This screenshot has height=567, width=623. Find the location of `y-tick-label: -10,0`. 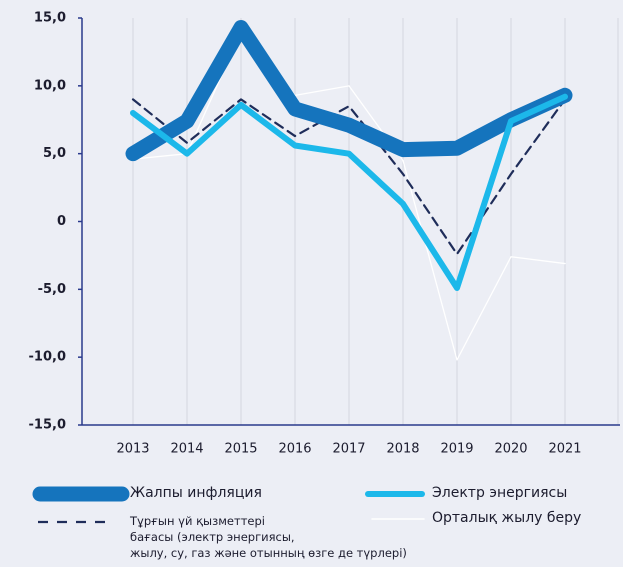

y-tick-label: -10,0 is located at coordinates (47, 357).